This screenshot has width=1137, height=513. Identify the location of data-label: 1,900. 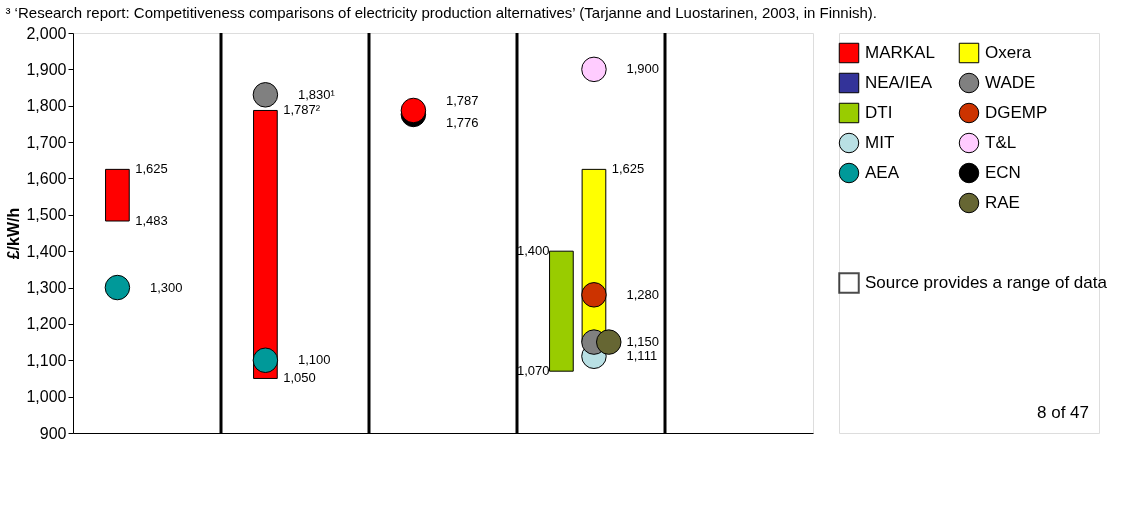
(643, 69).